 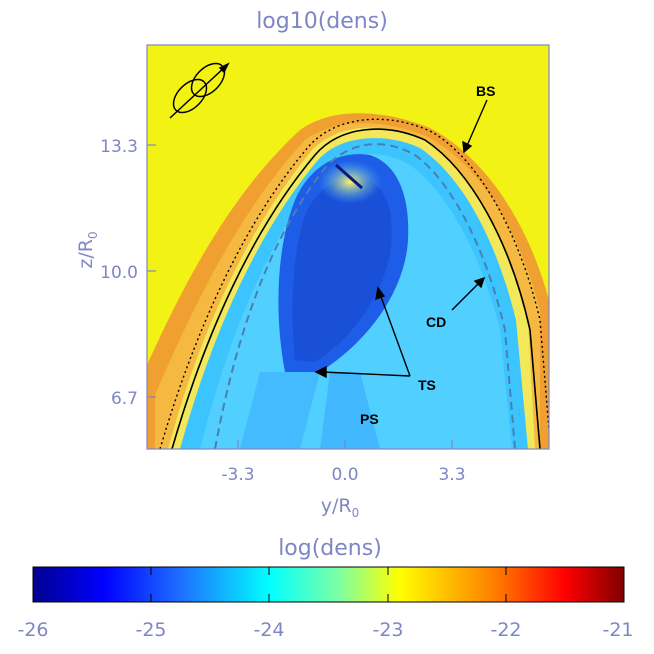 What do you see at coordinates (485, 91) in the screenshot?
I see `label-bs: BS` at bounding box center [485, 91].